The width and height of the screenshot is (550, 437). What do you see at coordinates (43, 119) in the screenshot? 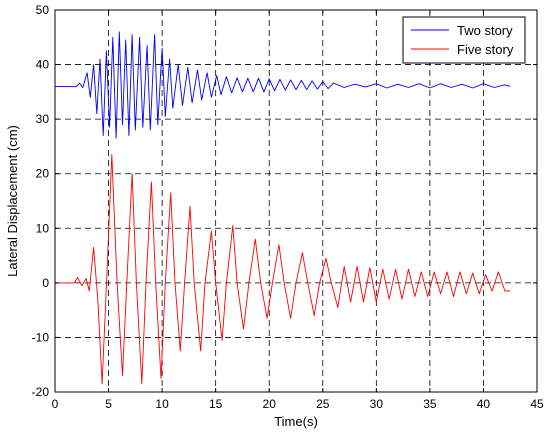
I see `y-tick-label: 30` at bounding box center [43, 119].